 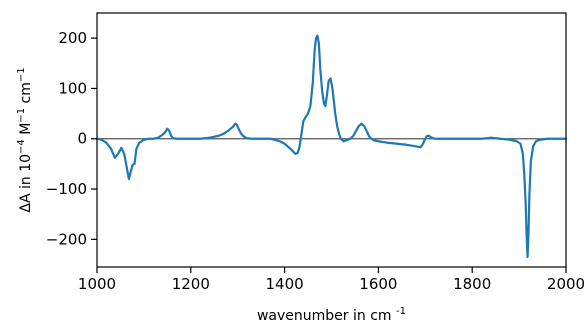 What do you see at coordinates (26, 183) in the screenshot?
I see `y-axis-label-text: ΔA in 10` at bounding box center [26, 183].